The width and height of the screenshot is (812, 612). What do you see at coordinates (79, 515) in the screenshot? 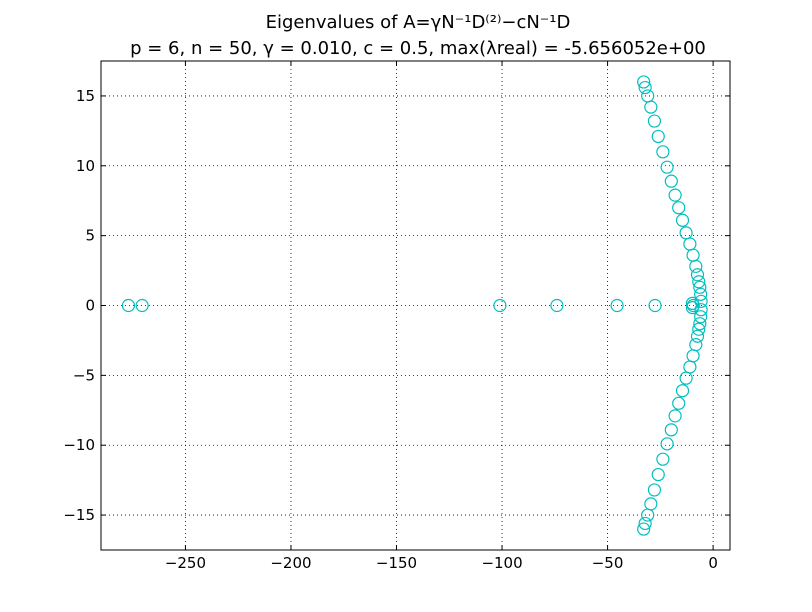
I see `y-tick-label: −15` at bounding box center [79, 515].